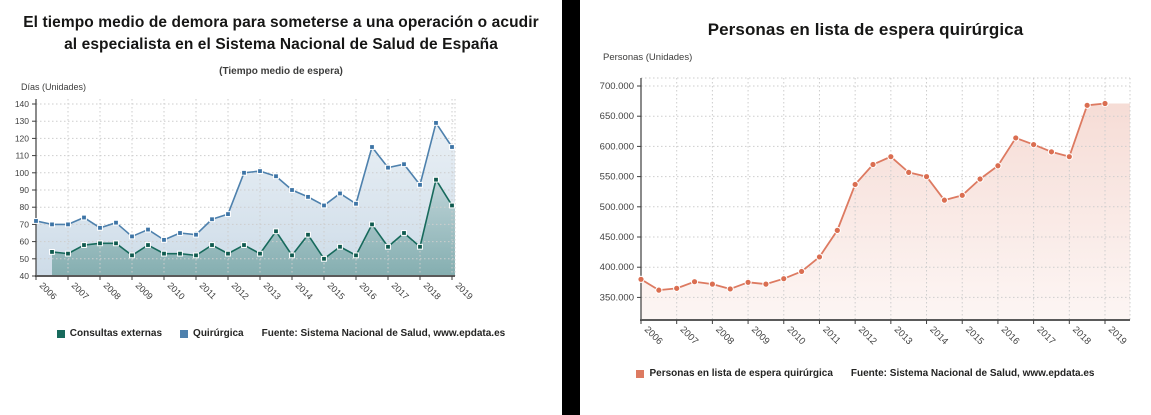 This screenshot has width=1151, height=415. Describe the element at coordinates (571, 207) in the screenshot. I see `panel-divider` at that location.